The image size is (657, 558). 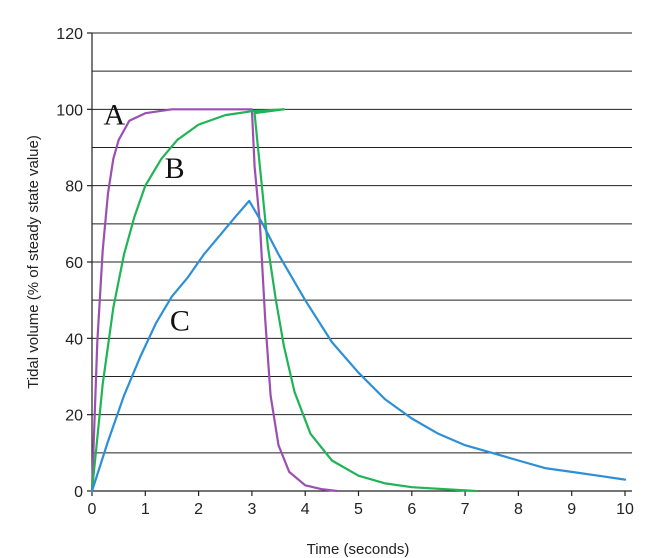 What do you see at coordinates (358, 549) in the screenshot?
I see `x-axis-title: Time (seconds)` at bounding box center [358, 549].